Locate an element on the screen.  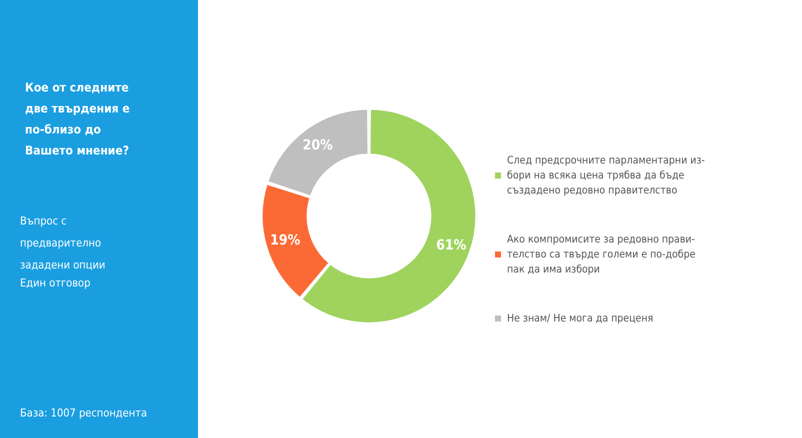
data-label: 19% is located at coordinates (285, 240).